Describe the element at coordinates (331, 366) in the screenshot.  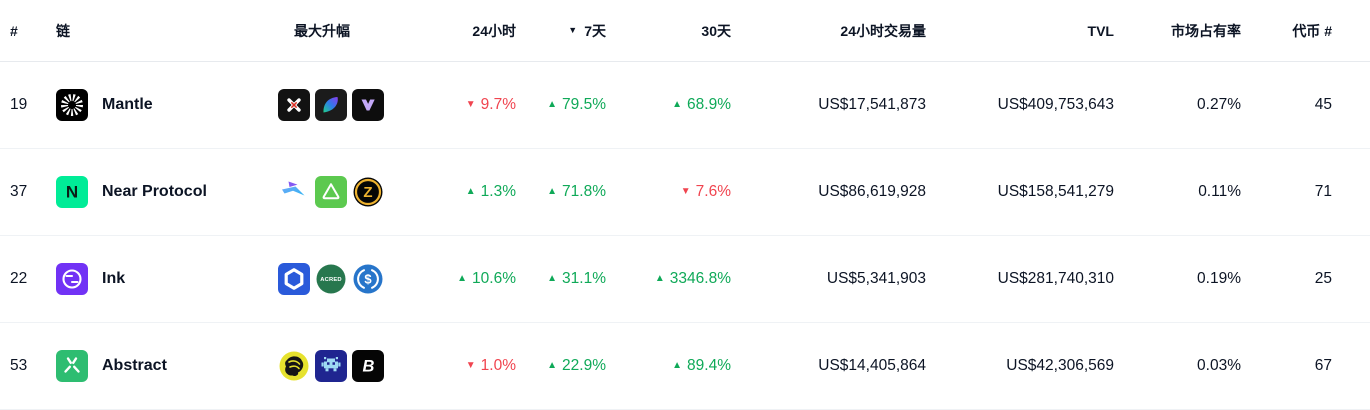
I see `pixel-creature-token-icon` at that location.